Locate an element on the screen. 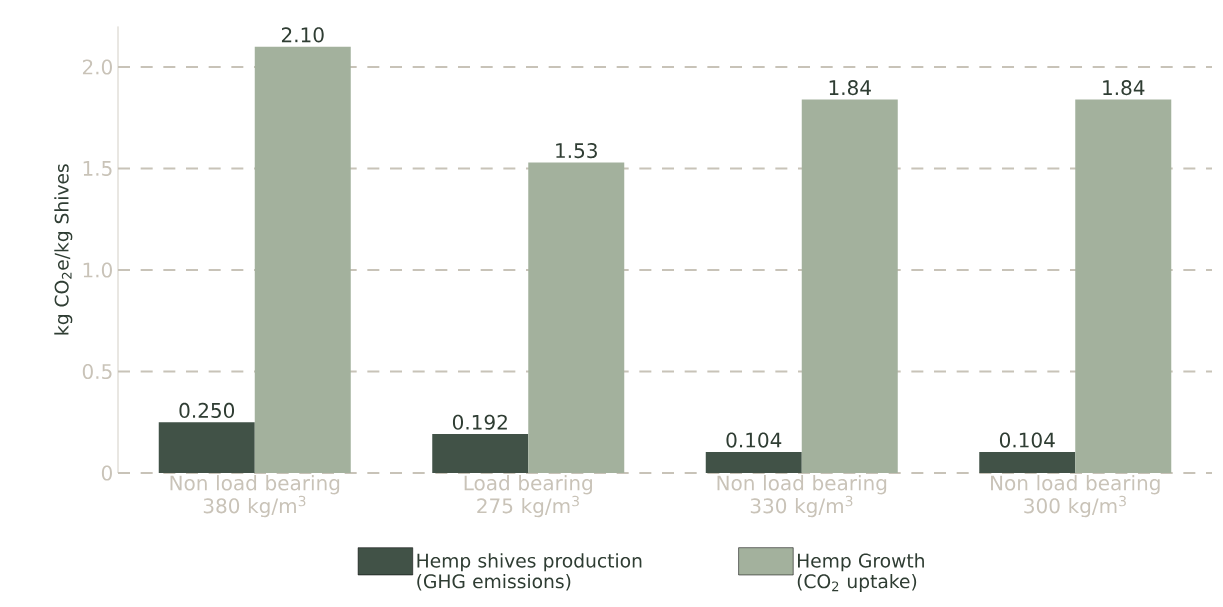  x-tick-label: Non load bearing 330 kg/m$^{3}$ is located at coordinates (802, 496).